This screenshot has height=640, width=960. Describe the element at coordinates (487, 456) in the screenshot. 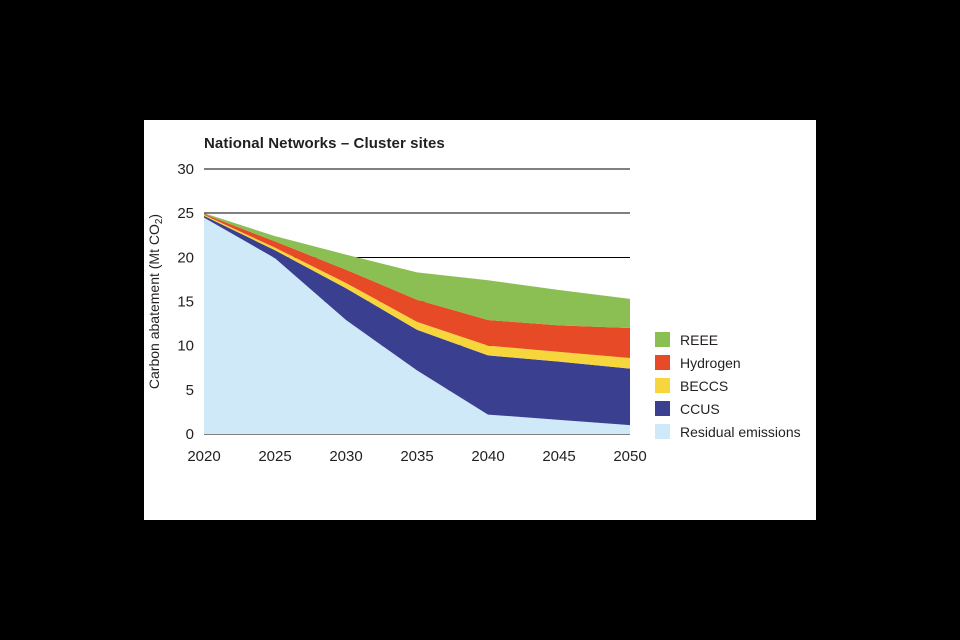

I see `x-tick-label: 2040` at that location.